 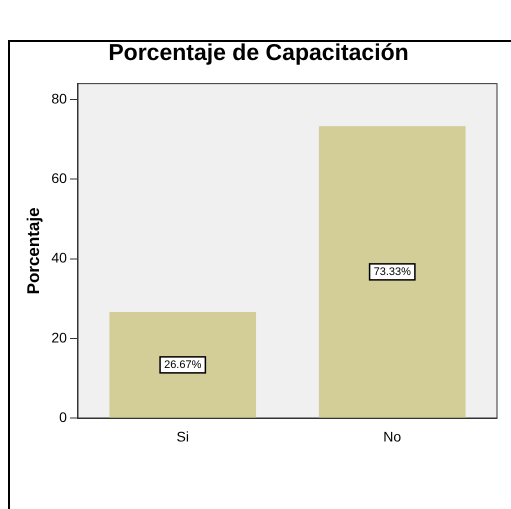 I want to click on data-label: 73.33%, so click(x=393, y=272).